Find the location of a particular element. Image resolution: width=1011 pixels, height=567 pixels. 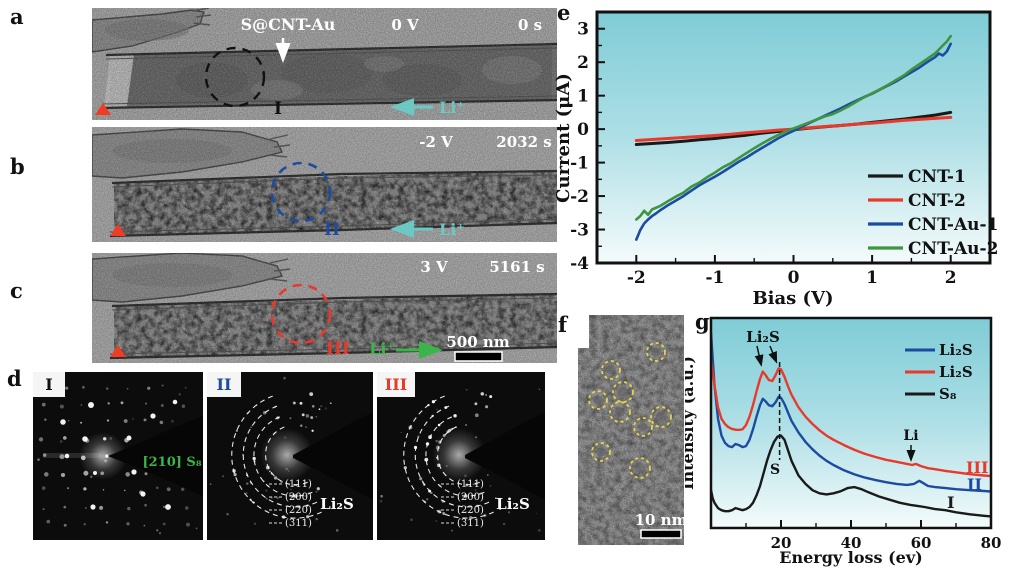

li-peak-annotation: Li is located at coordinates (910, 436).